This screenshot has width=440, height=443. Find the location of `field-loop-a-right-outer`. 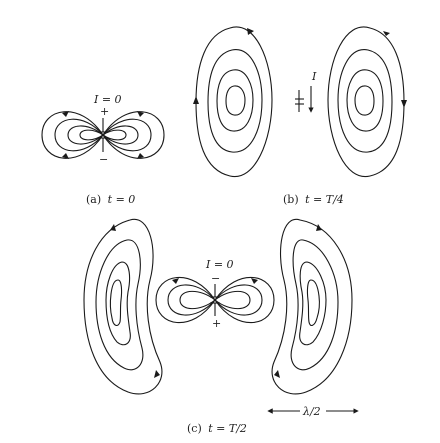

field-loop-a-right-outer is located at coordinates (133, 135).